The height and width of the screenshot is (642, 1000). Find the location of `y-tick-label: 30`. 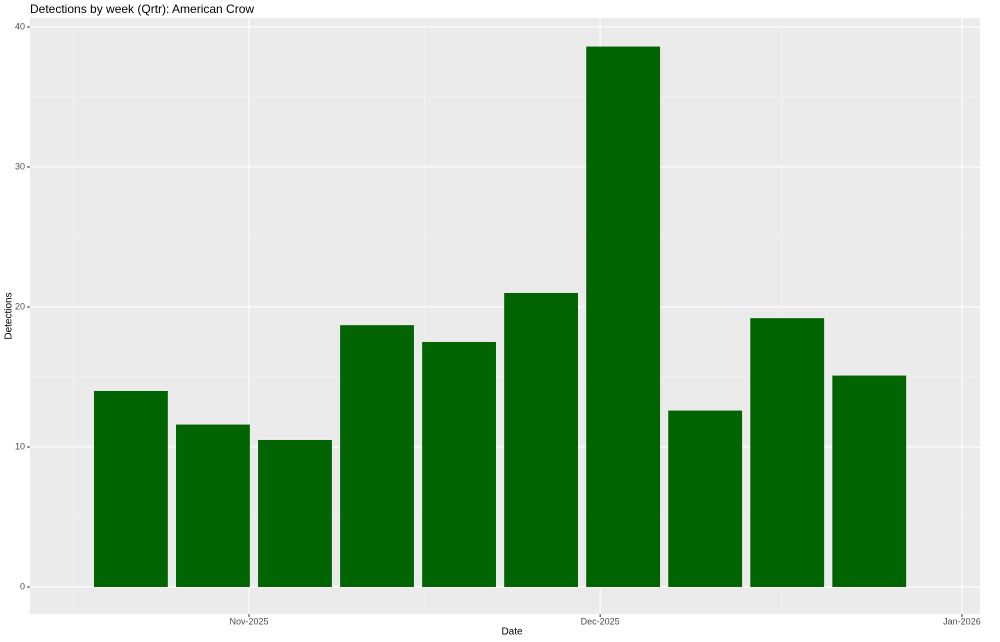

y-tick-label: 30 is located at coordinates (20, 166).